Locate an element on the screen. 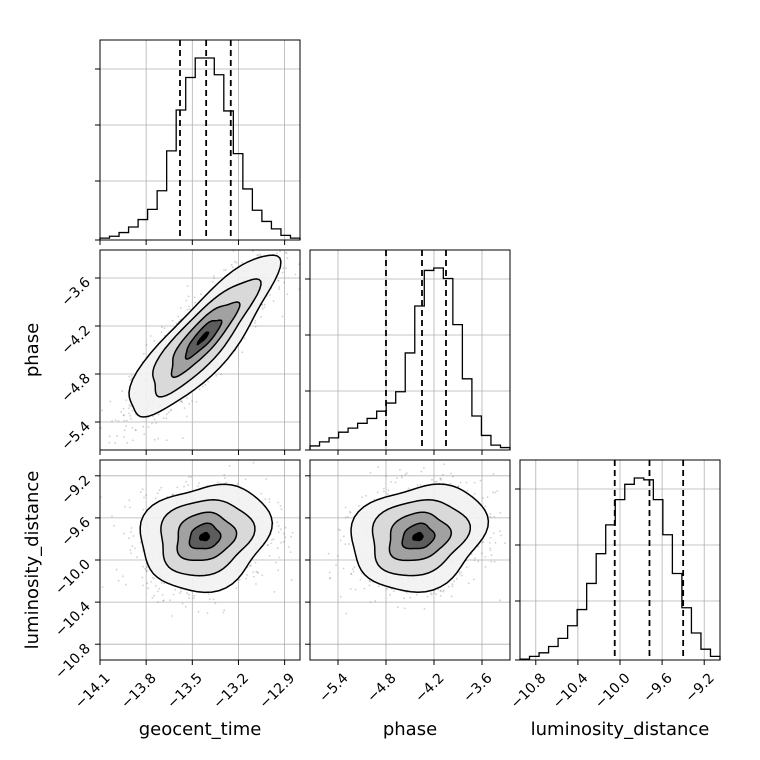 This screenshot has width=760, height=760. x-tick-label: −13.2 is located at coordinates (231, 691).